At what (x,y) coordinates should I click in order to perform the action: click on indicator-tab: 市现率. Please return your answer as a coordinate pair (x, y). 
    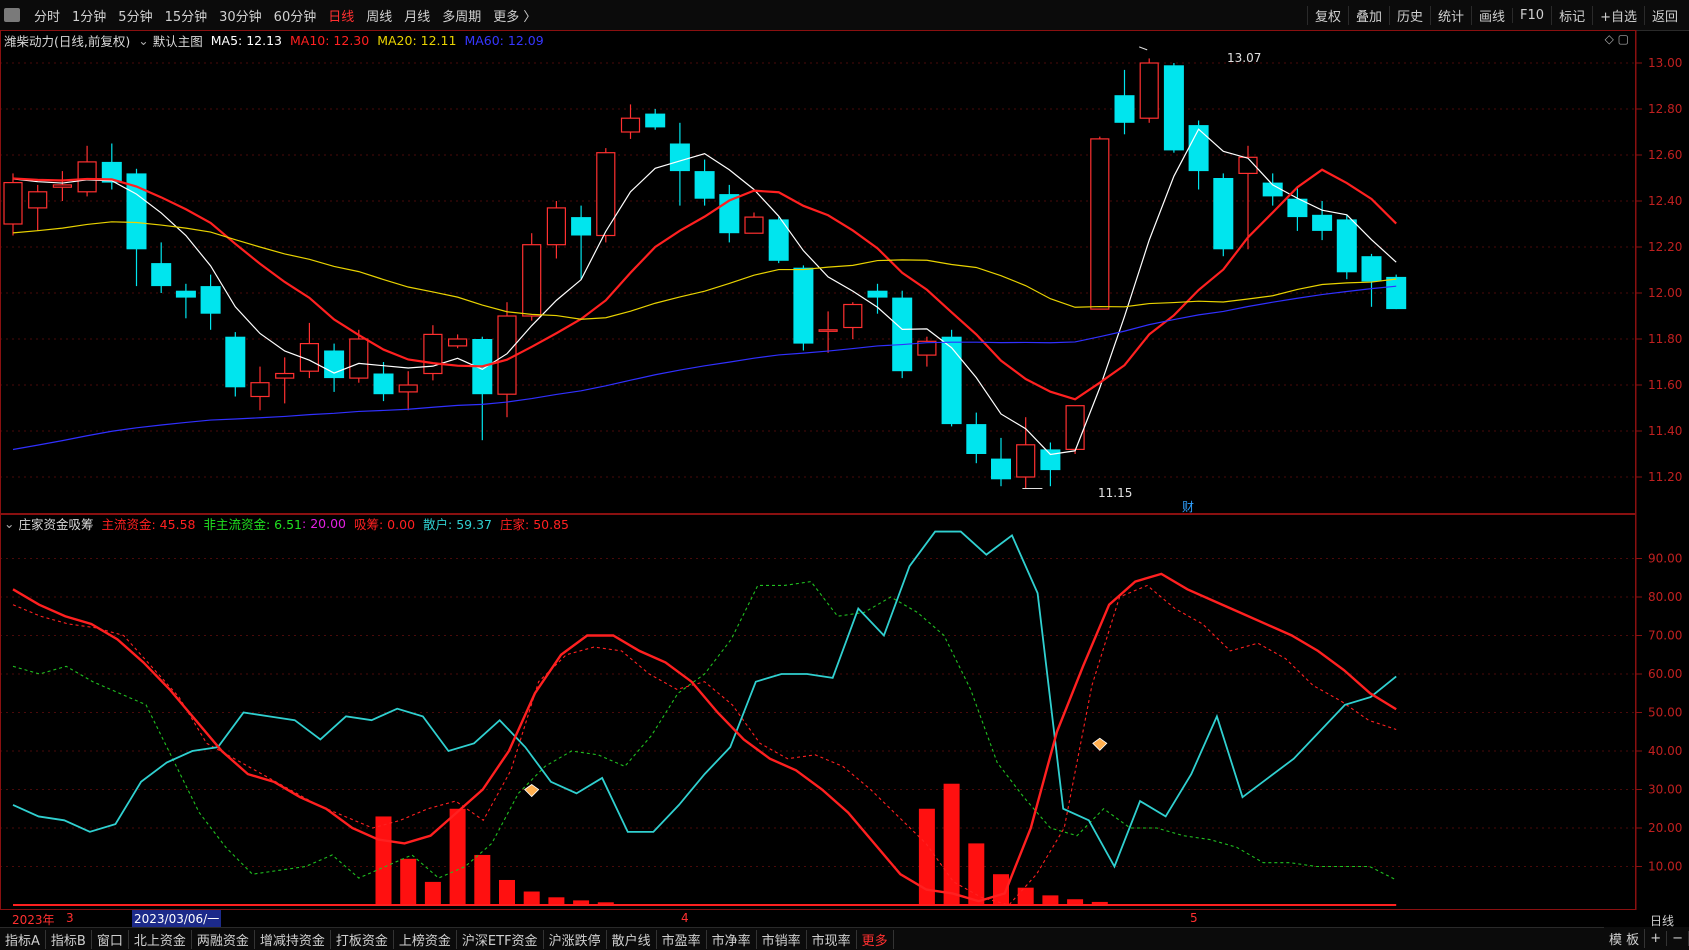
    Looking at the image, I should click on (832, 939).